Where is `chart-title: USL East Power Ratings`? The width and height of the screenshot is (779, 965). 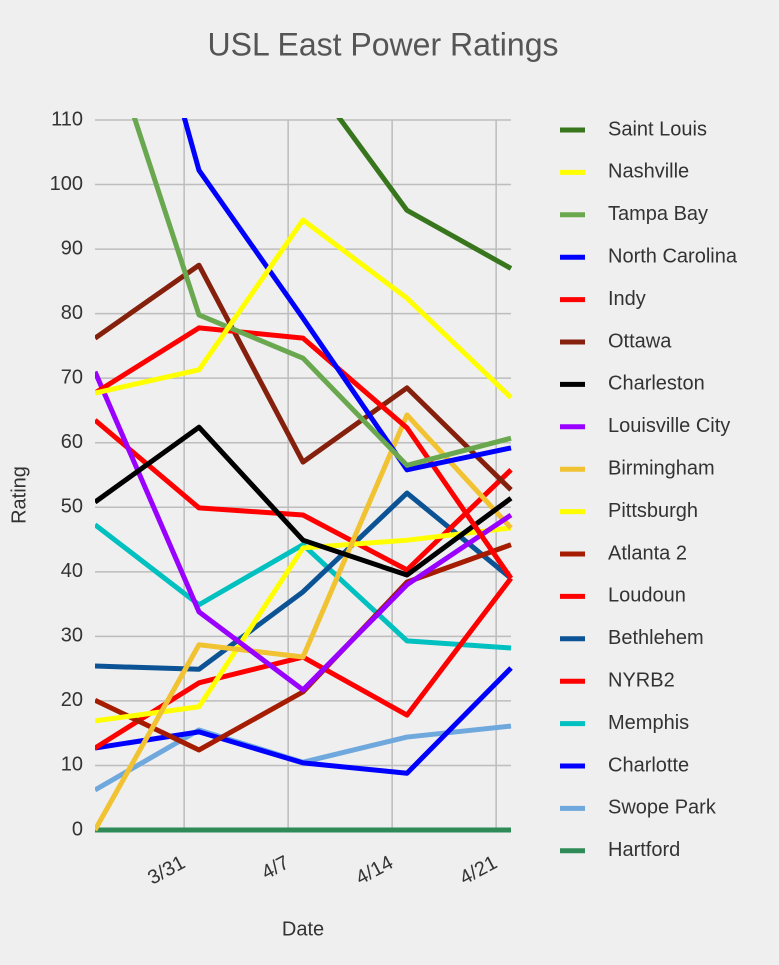 chart-title: USL East Power Ratings is located at coordinates (383, 44).